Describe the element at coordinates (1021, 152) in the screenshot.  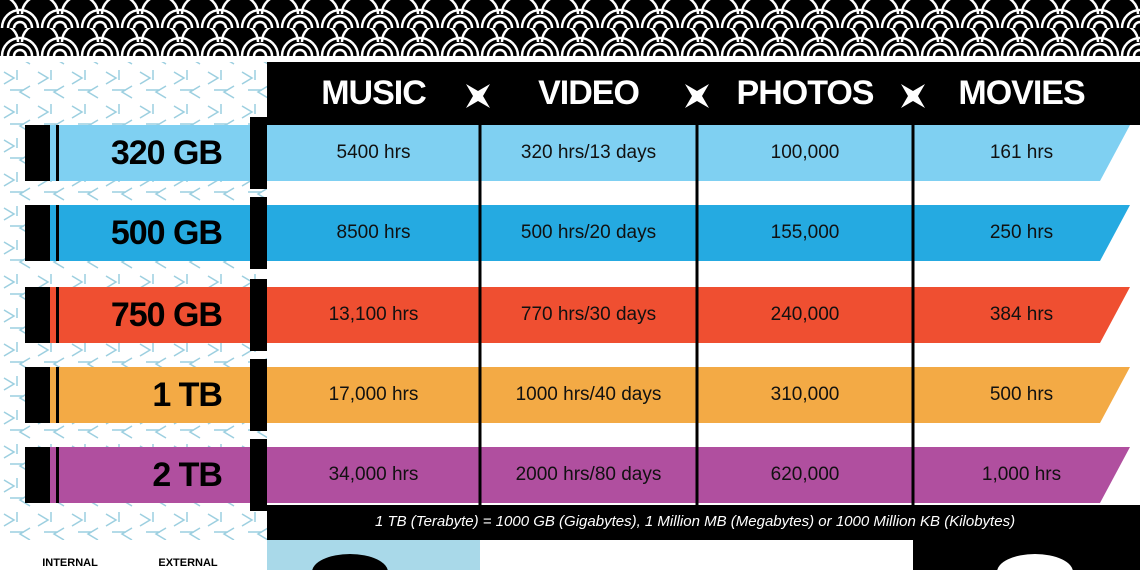
I see `cell: 161 hrs` at that location.